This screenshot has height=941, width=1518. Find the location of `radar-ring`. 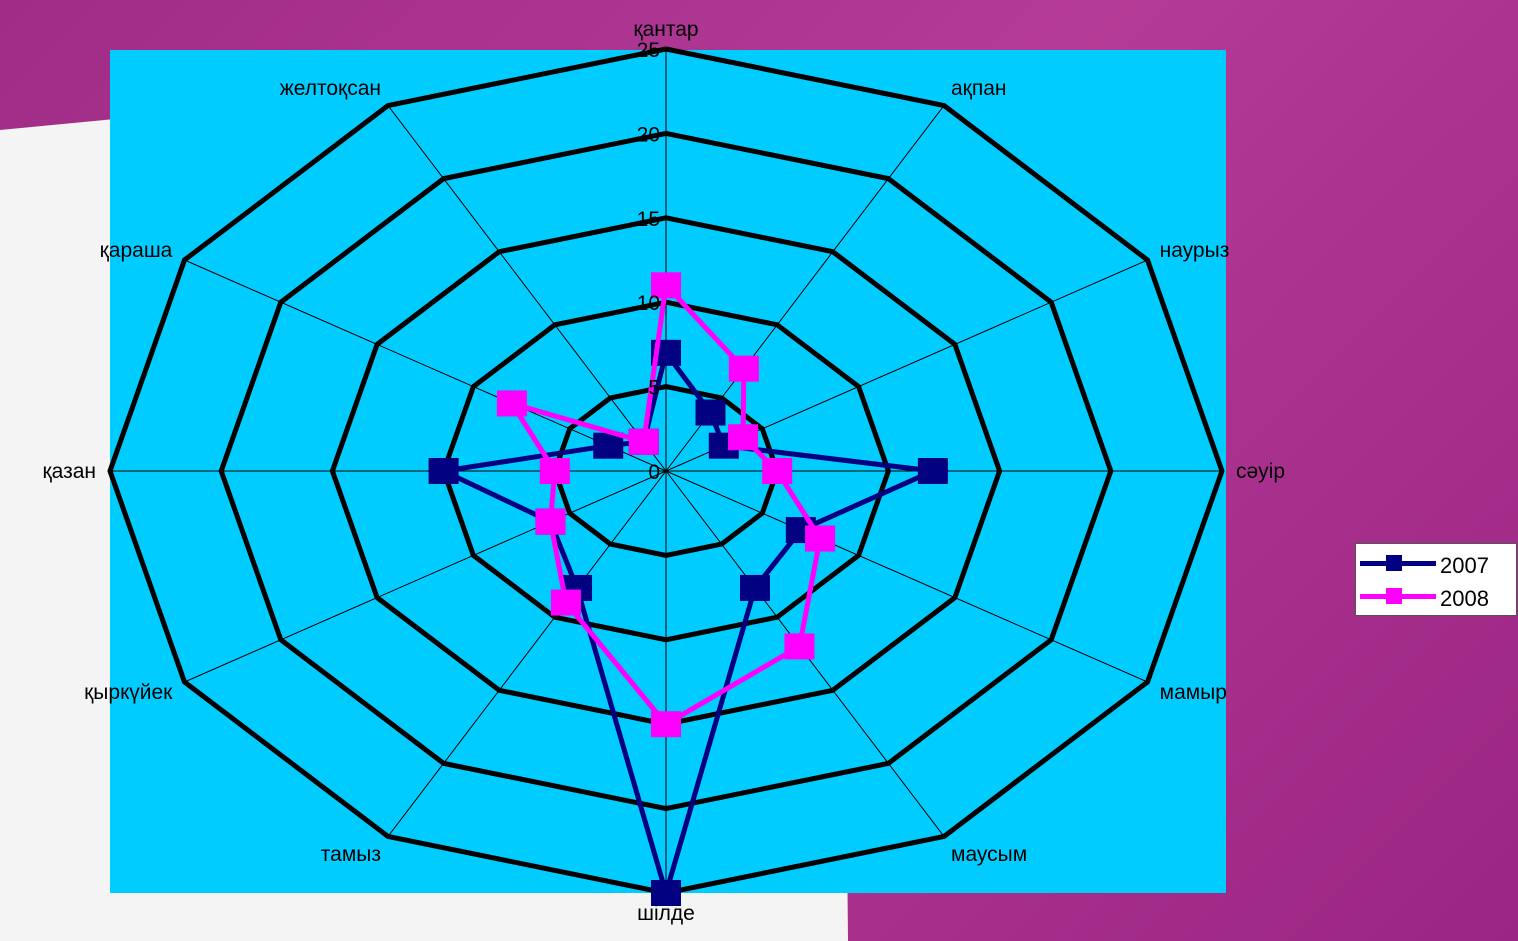

radar-ring is located at coordinates (666, 471).